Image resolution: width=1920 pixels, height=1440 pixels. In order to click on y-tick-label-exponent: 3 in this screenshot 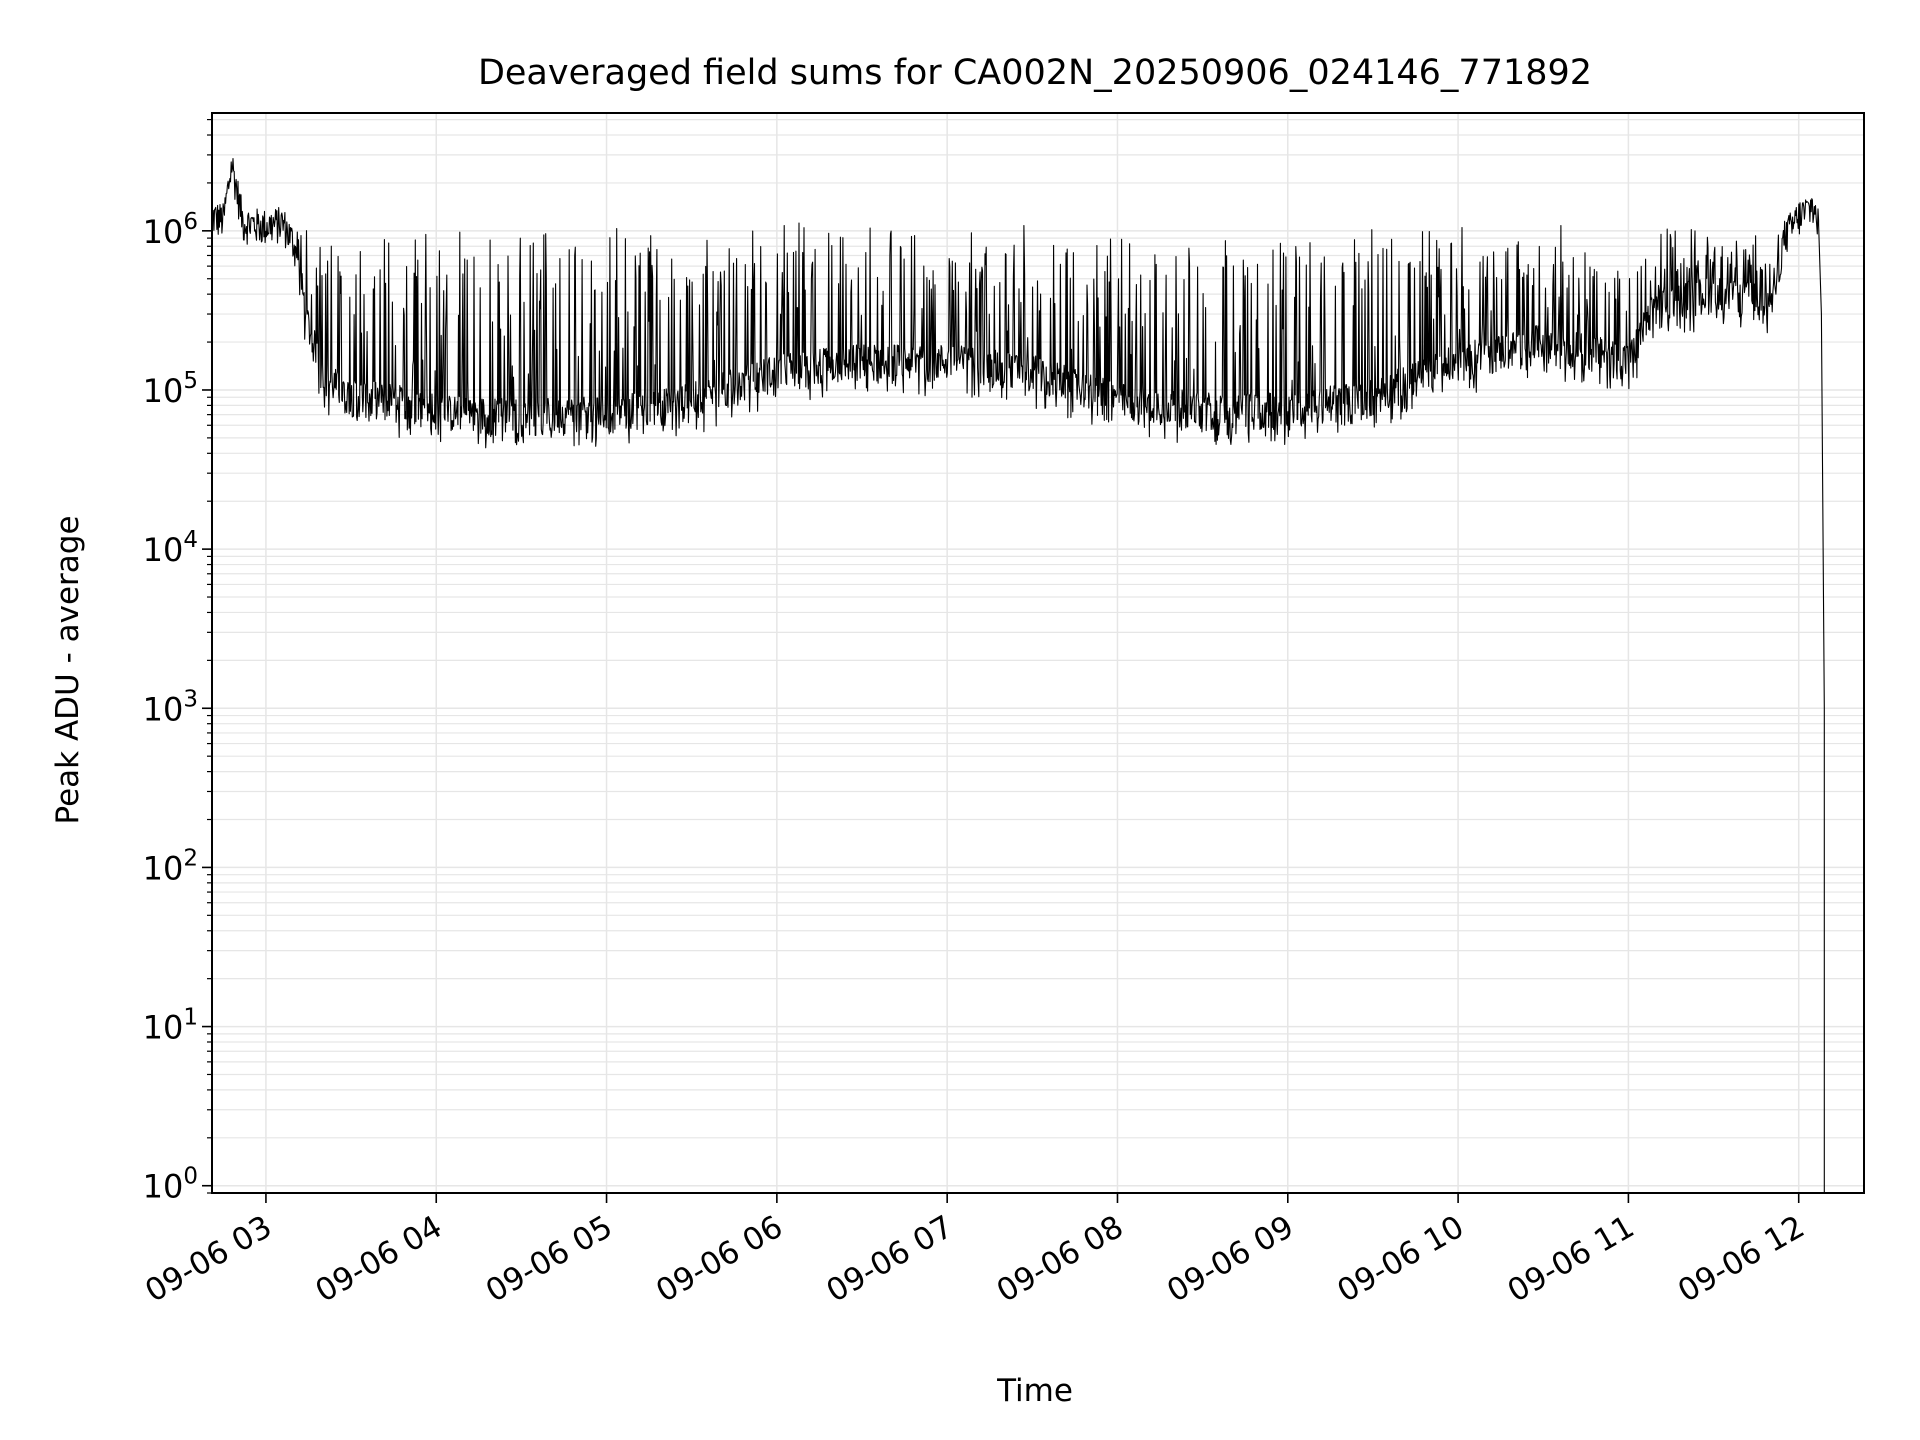, I will do `click(190, 699)`.